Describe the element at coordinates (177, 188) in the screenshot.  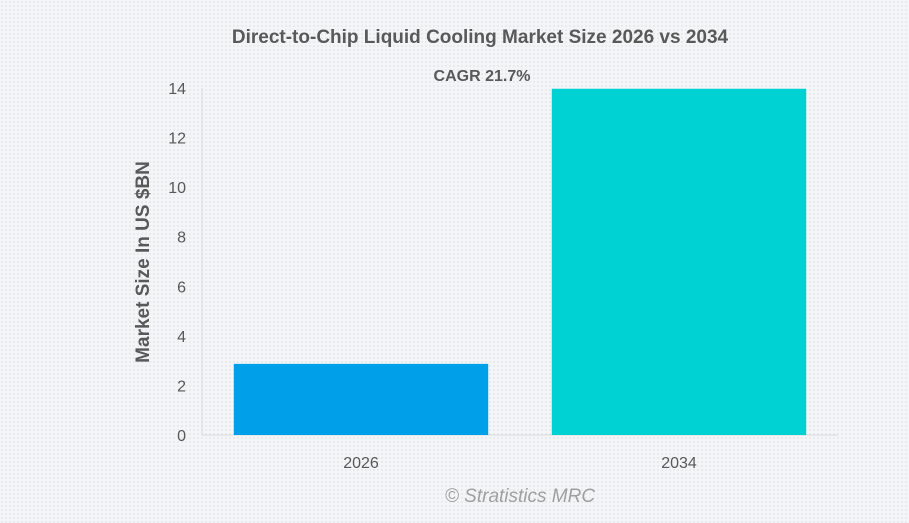
I see `y-tick-label: 10` at that location.